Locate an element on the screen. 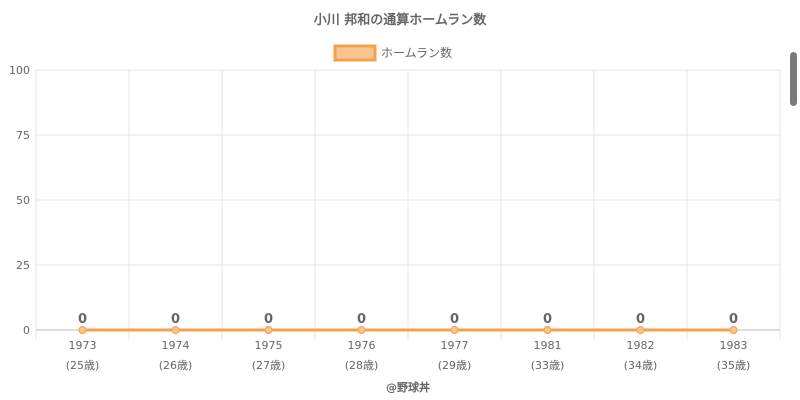 This screenshot has width=800, height=400. x-tick-label: 1976 is located at coordinates (362, 345).